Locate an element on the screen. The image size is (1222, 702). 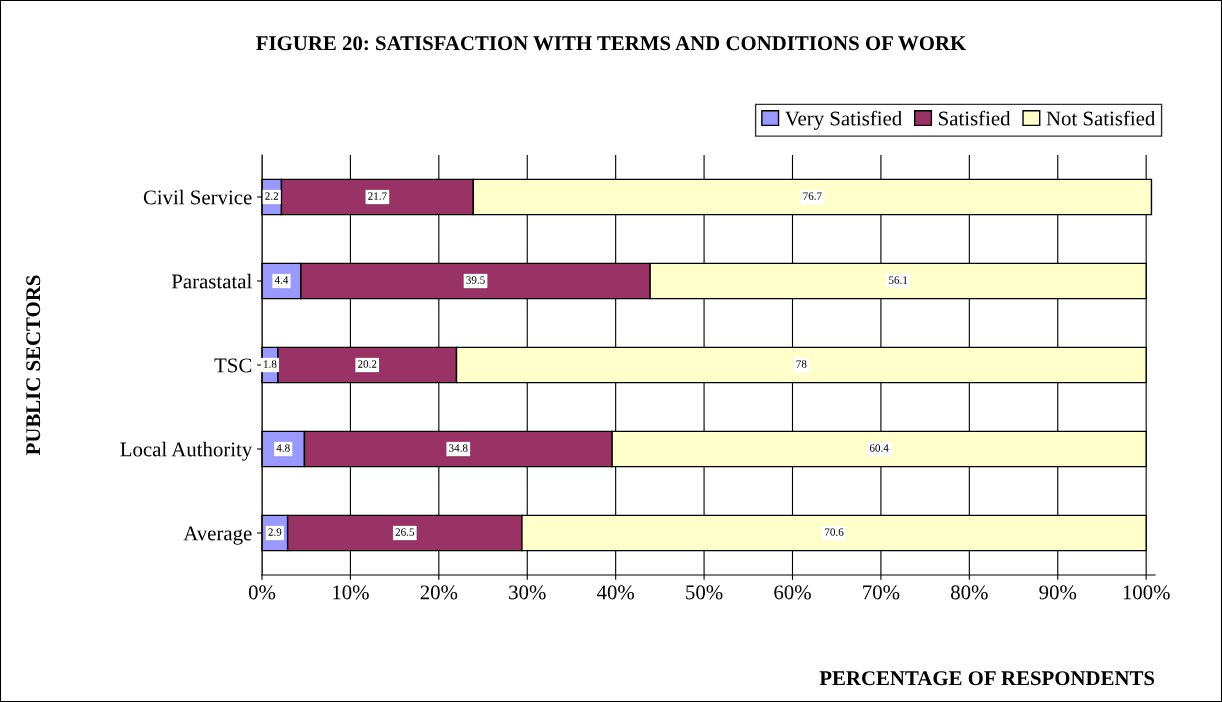
data-label: 2.2 is located at coordinates (272, 196).